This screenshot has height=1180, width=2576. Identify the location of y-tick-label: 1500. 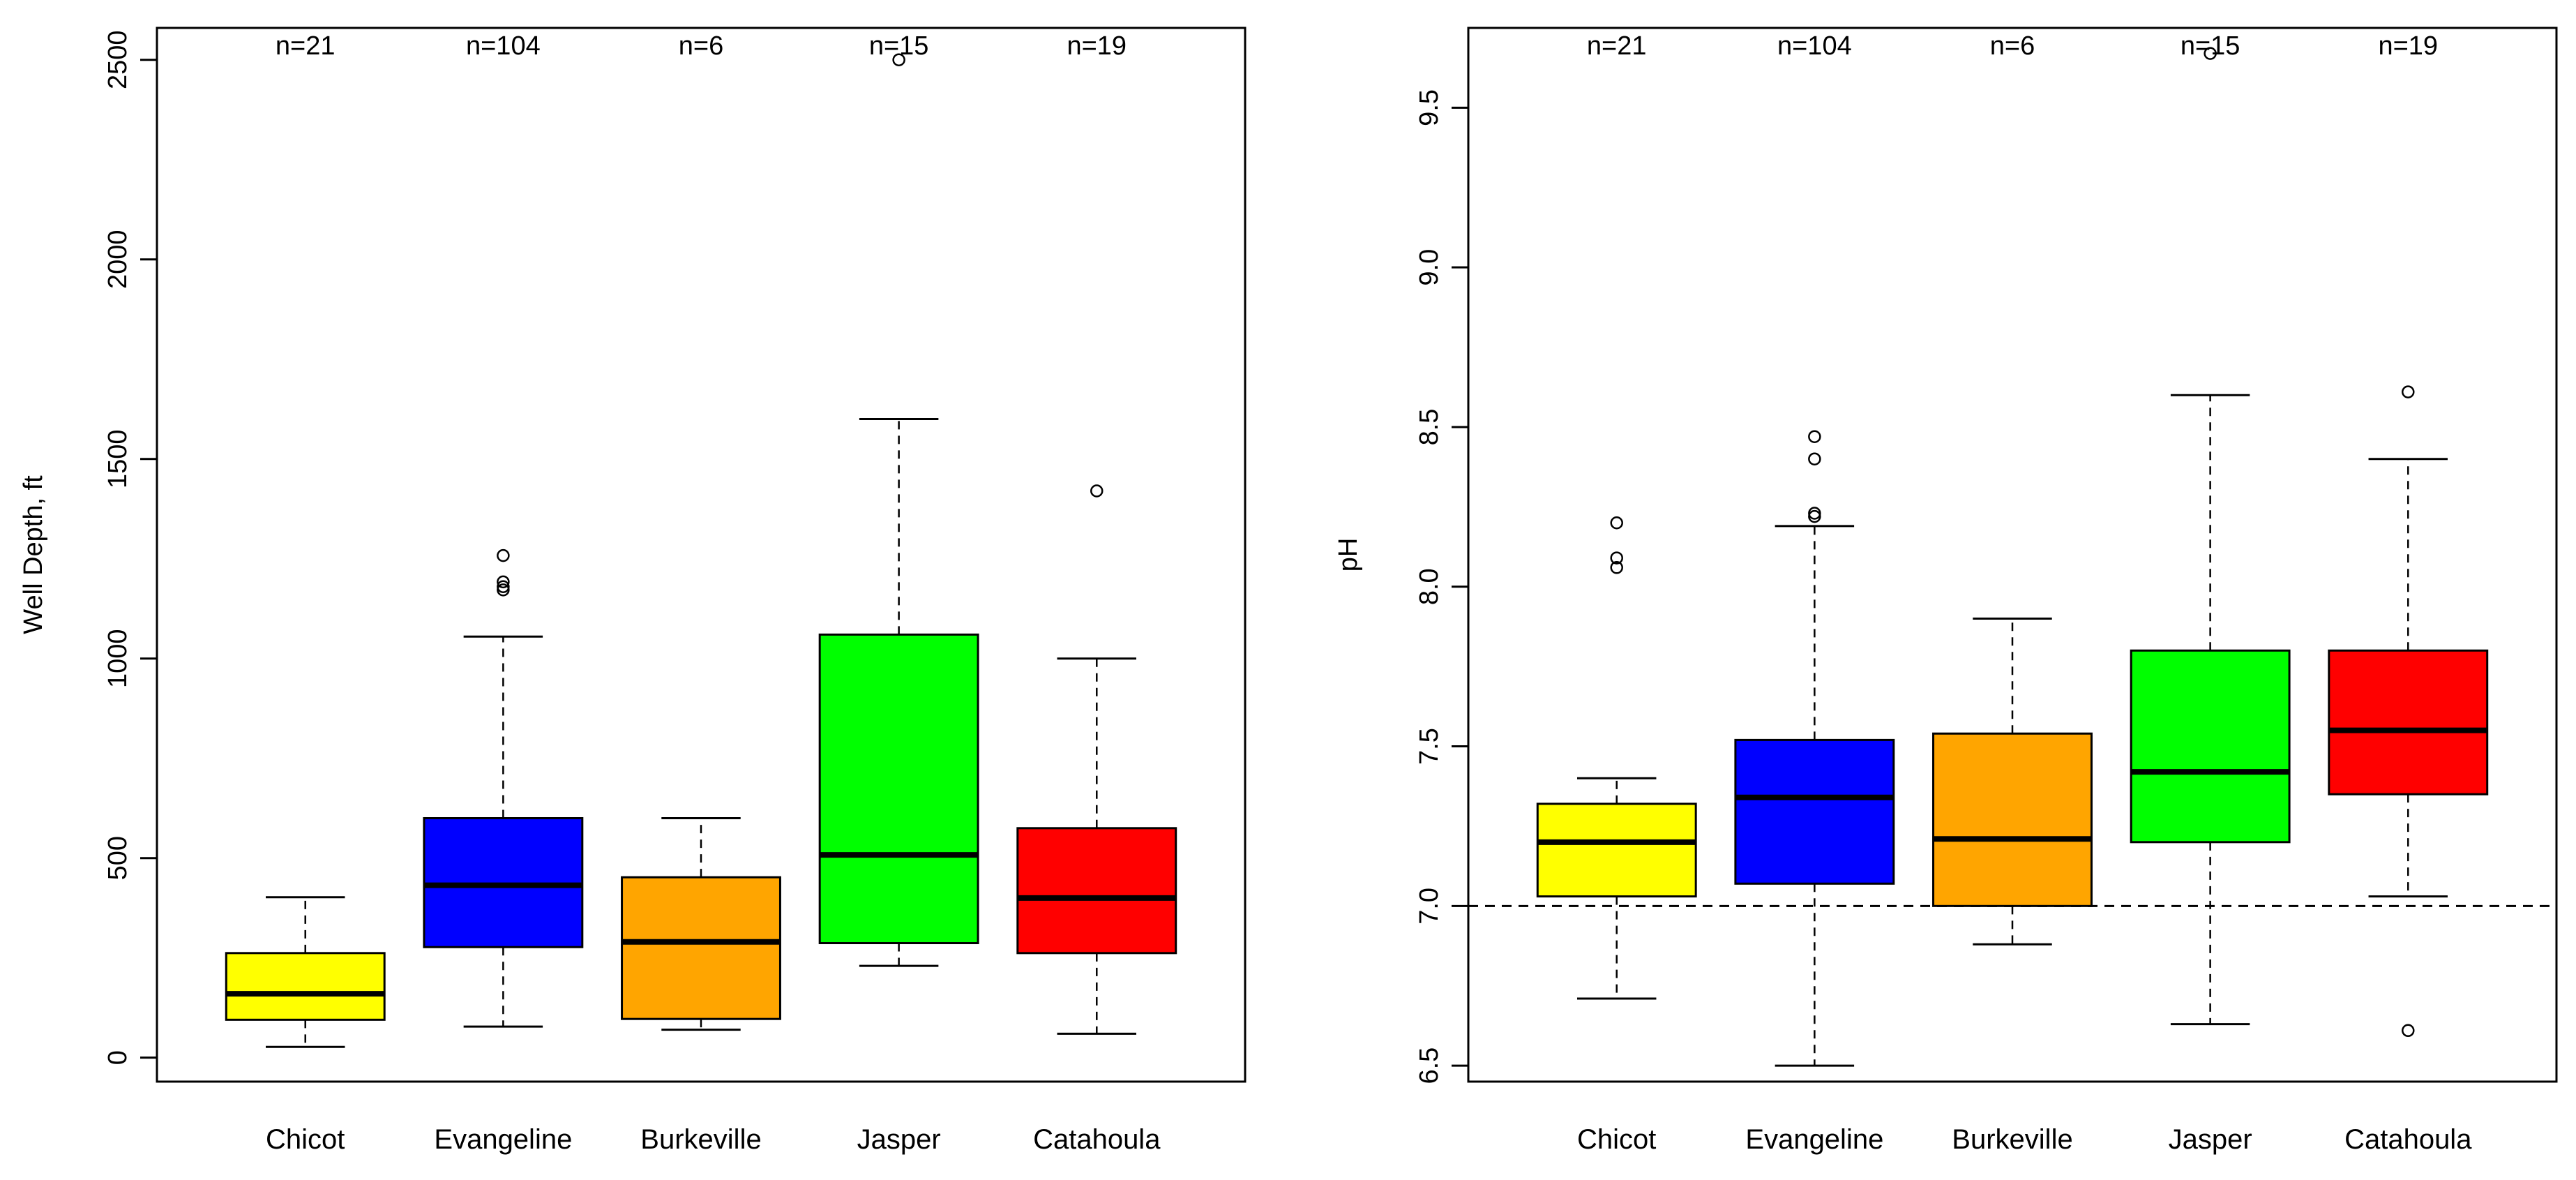
(118, 459).